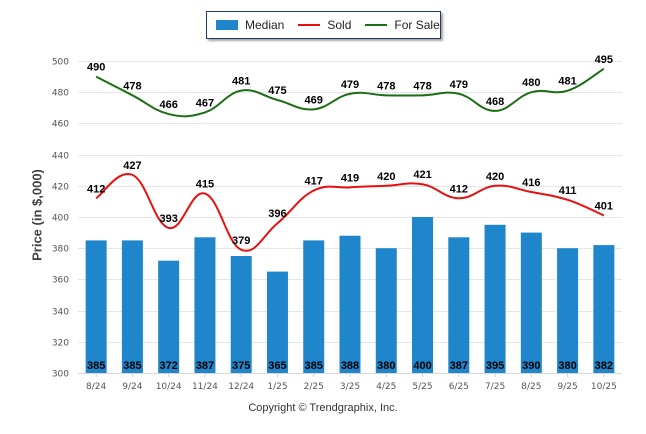 Image resolution: width=646 pixels, height=434 pixels. I want to click on x-tick-label: 1/25, so click(277, 387).